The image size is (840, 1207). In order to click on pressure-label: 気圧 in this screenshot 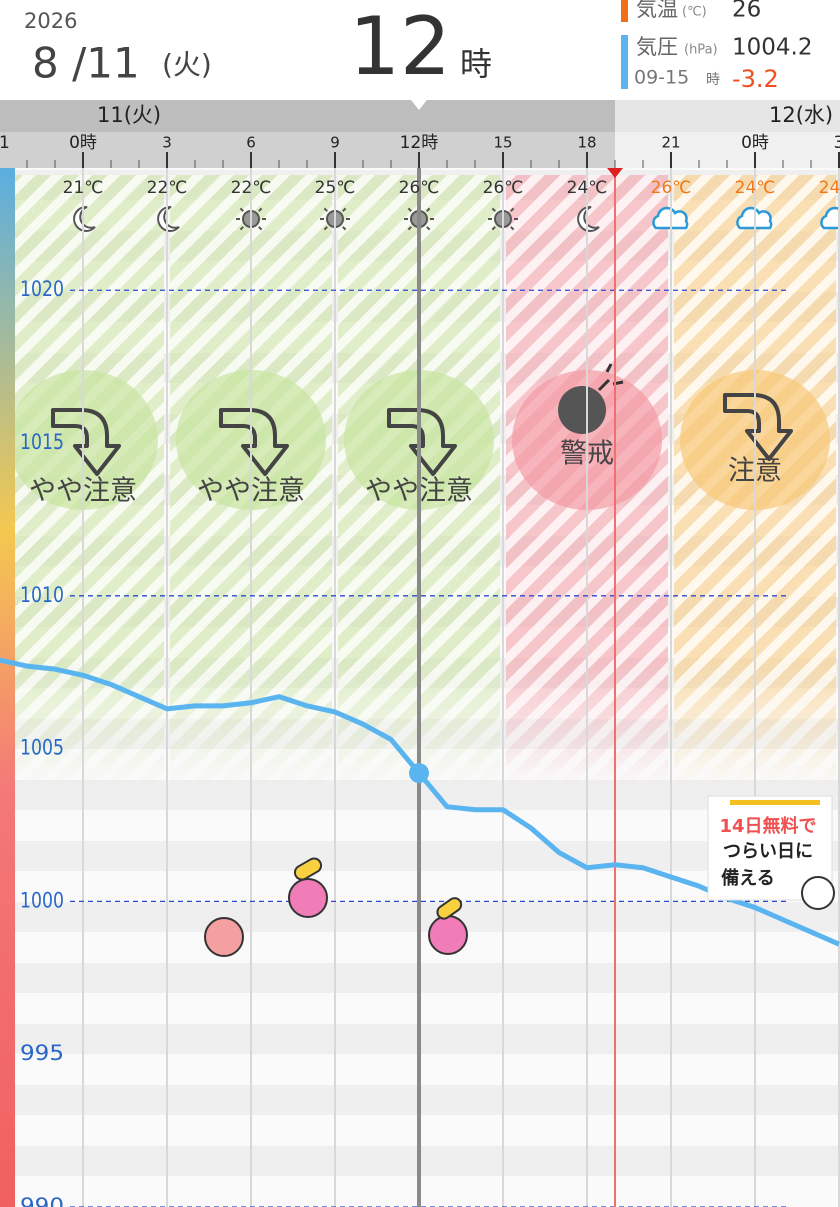, I will do `click(657, 47)`.